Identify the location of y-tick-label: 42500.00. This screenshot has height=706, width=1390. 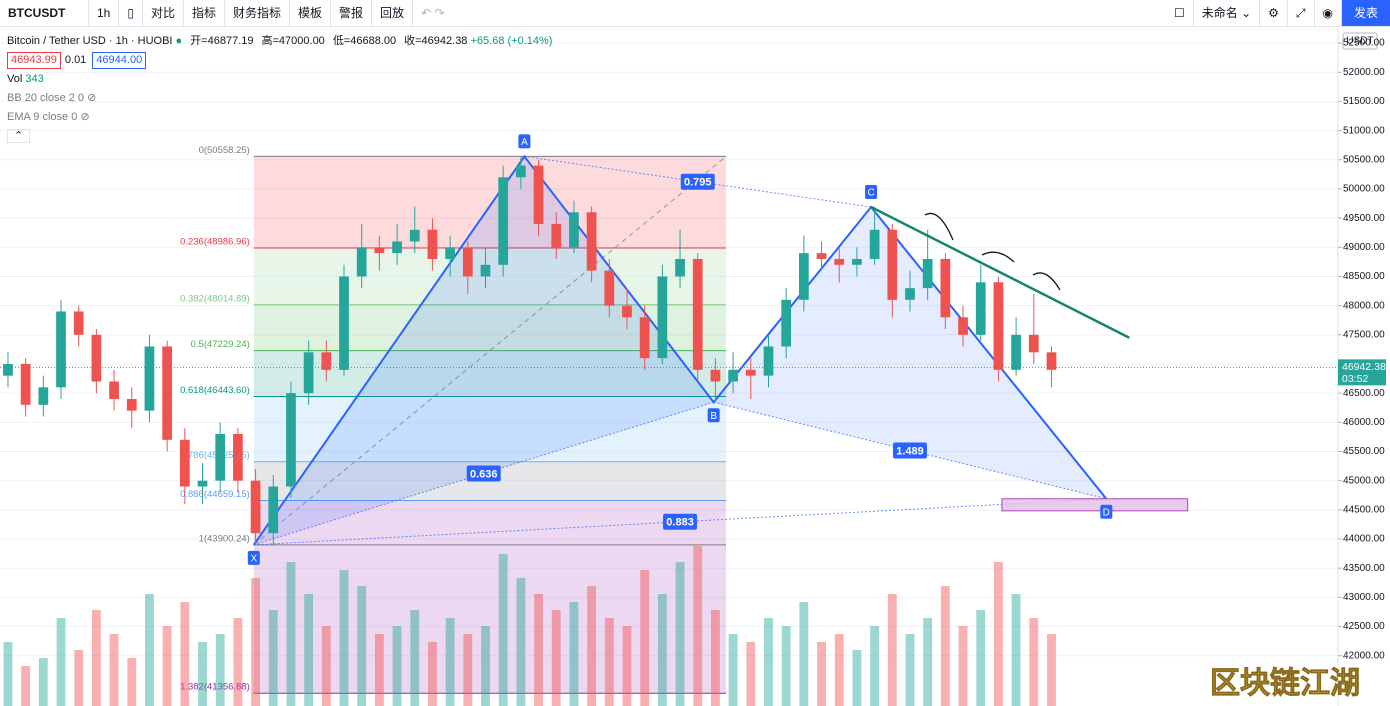
(1364, 626).